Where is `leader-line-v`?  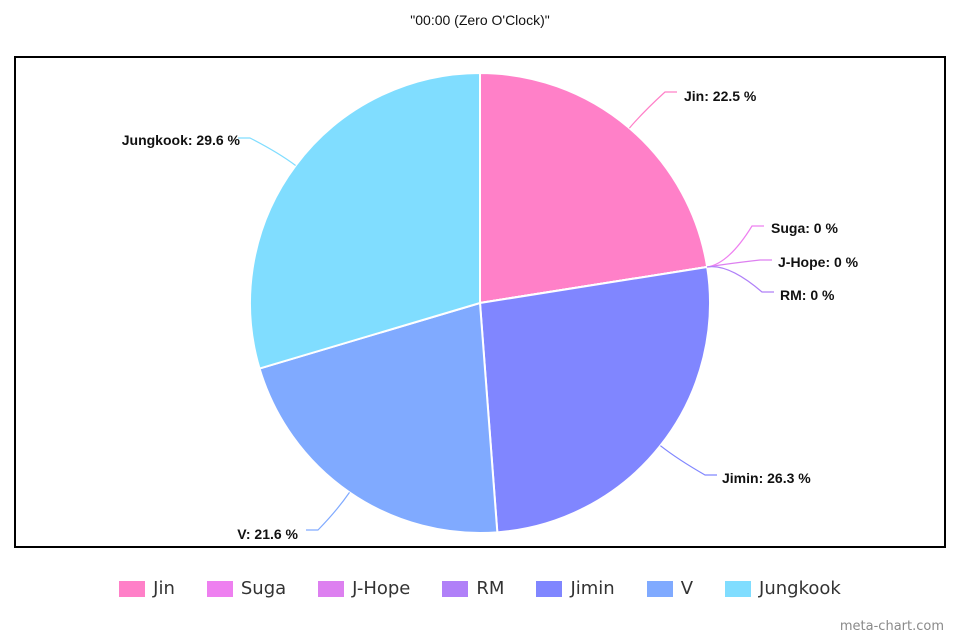 leader-line-v is located at coordinates (328, 511).